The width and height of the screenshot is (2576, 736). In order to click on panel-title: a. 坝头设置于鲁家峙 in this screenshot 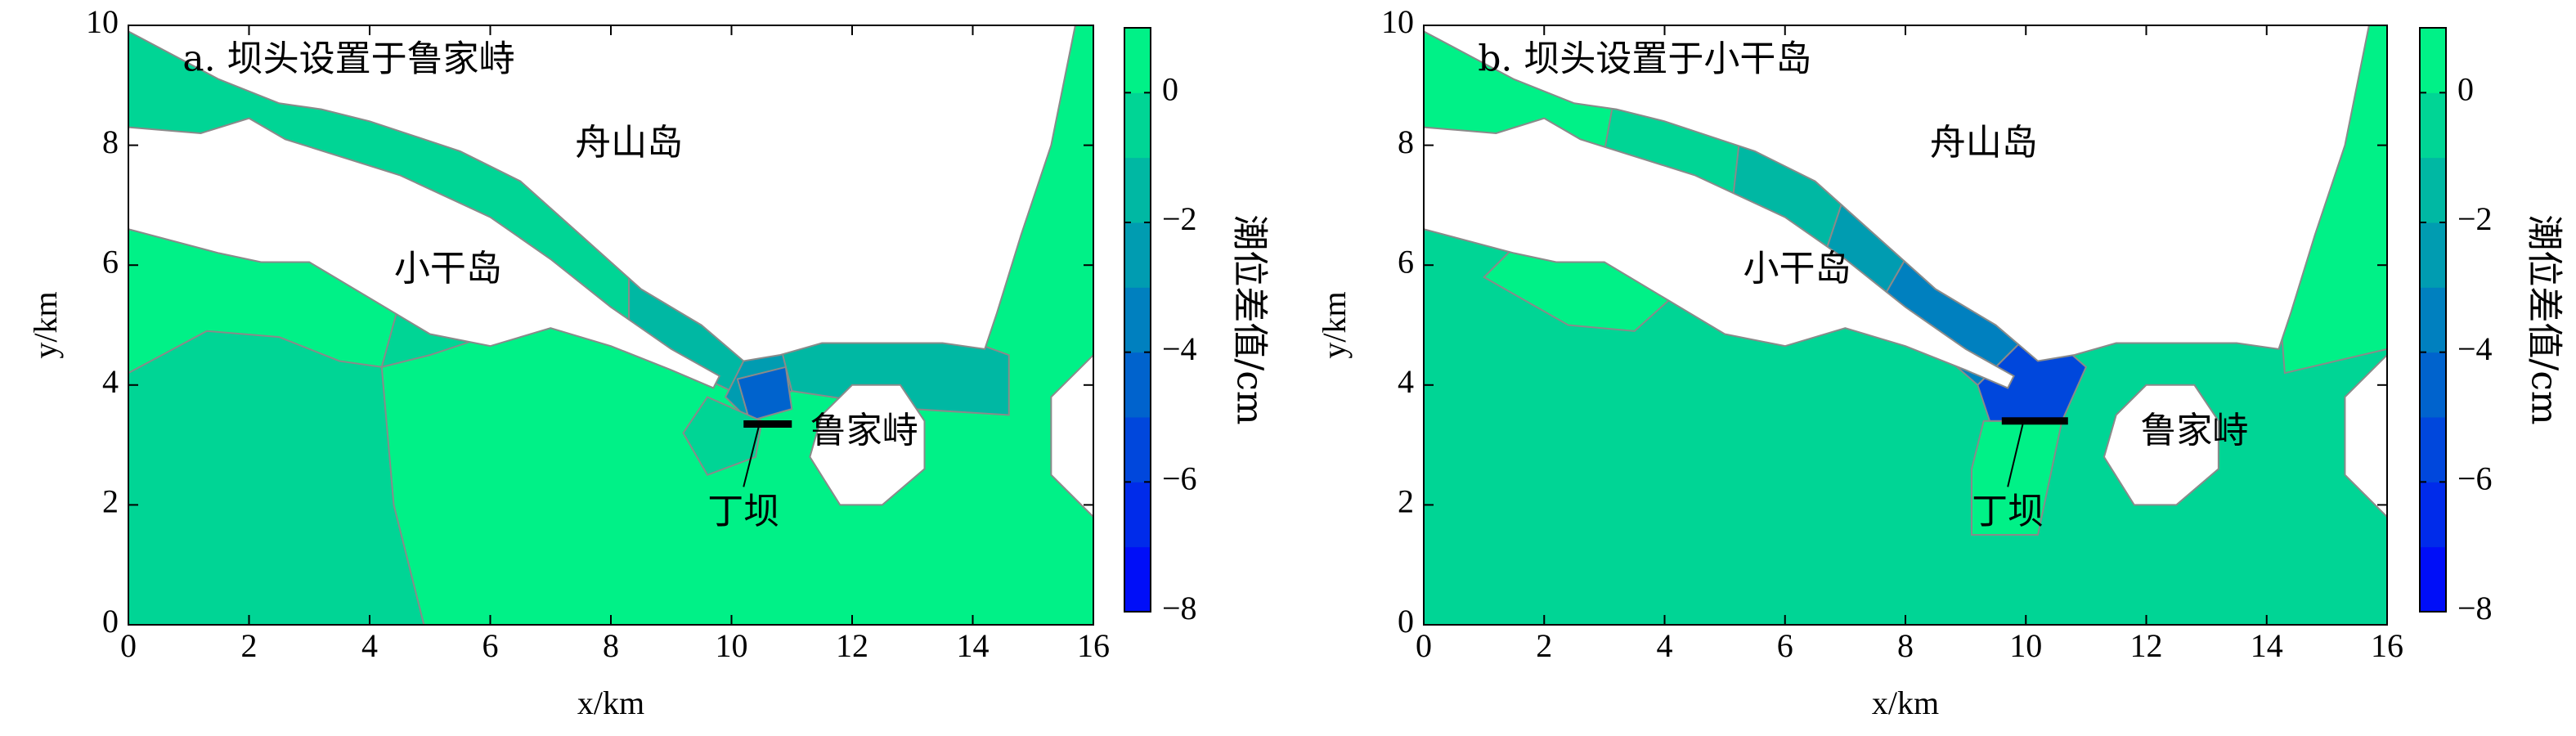, I will do `click(348, 58)`.